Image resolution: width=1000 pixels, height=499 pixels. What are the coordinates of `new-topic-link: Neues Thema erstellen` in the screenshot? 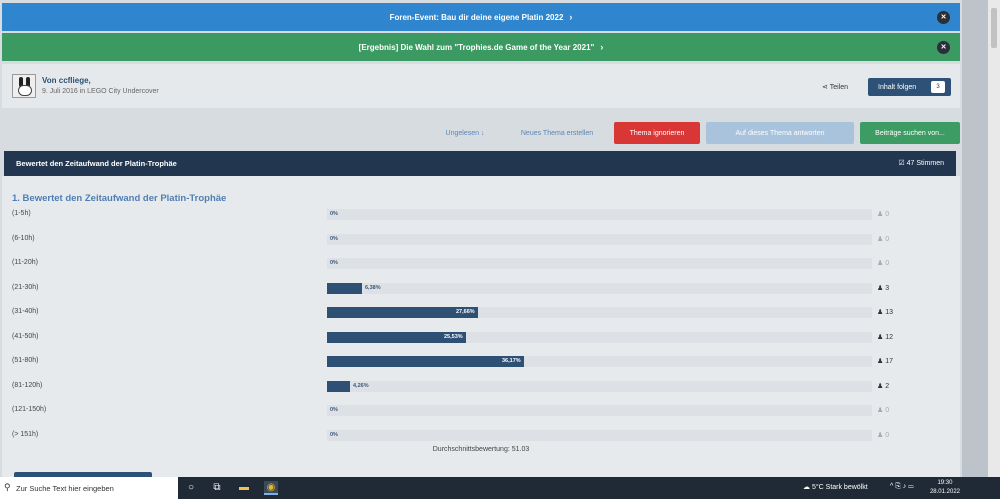 It's located at (557, 133).